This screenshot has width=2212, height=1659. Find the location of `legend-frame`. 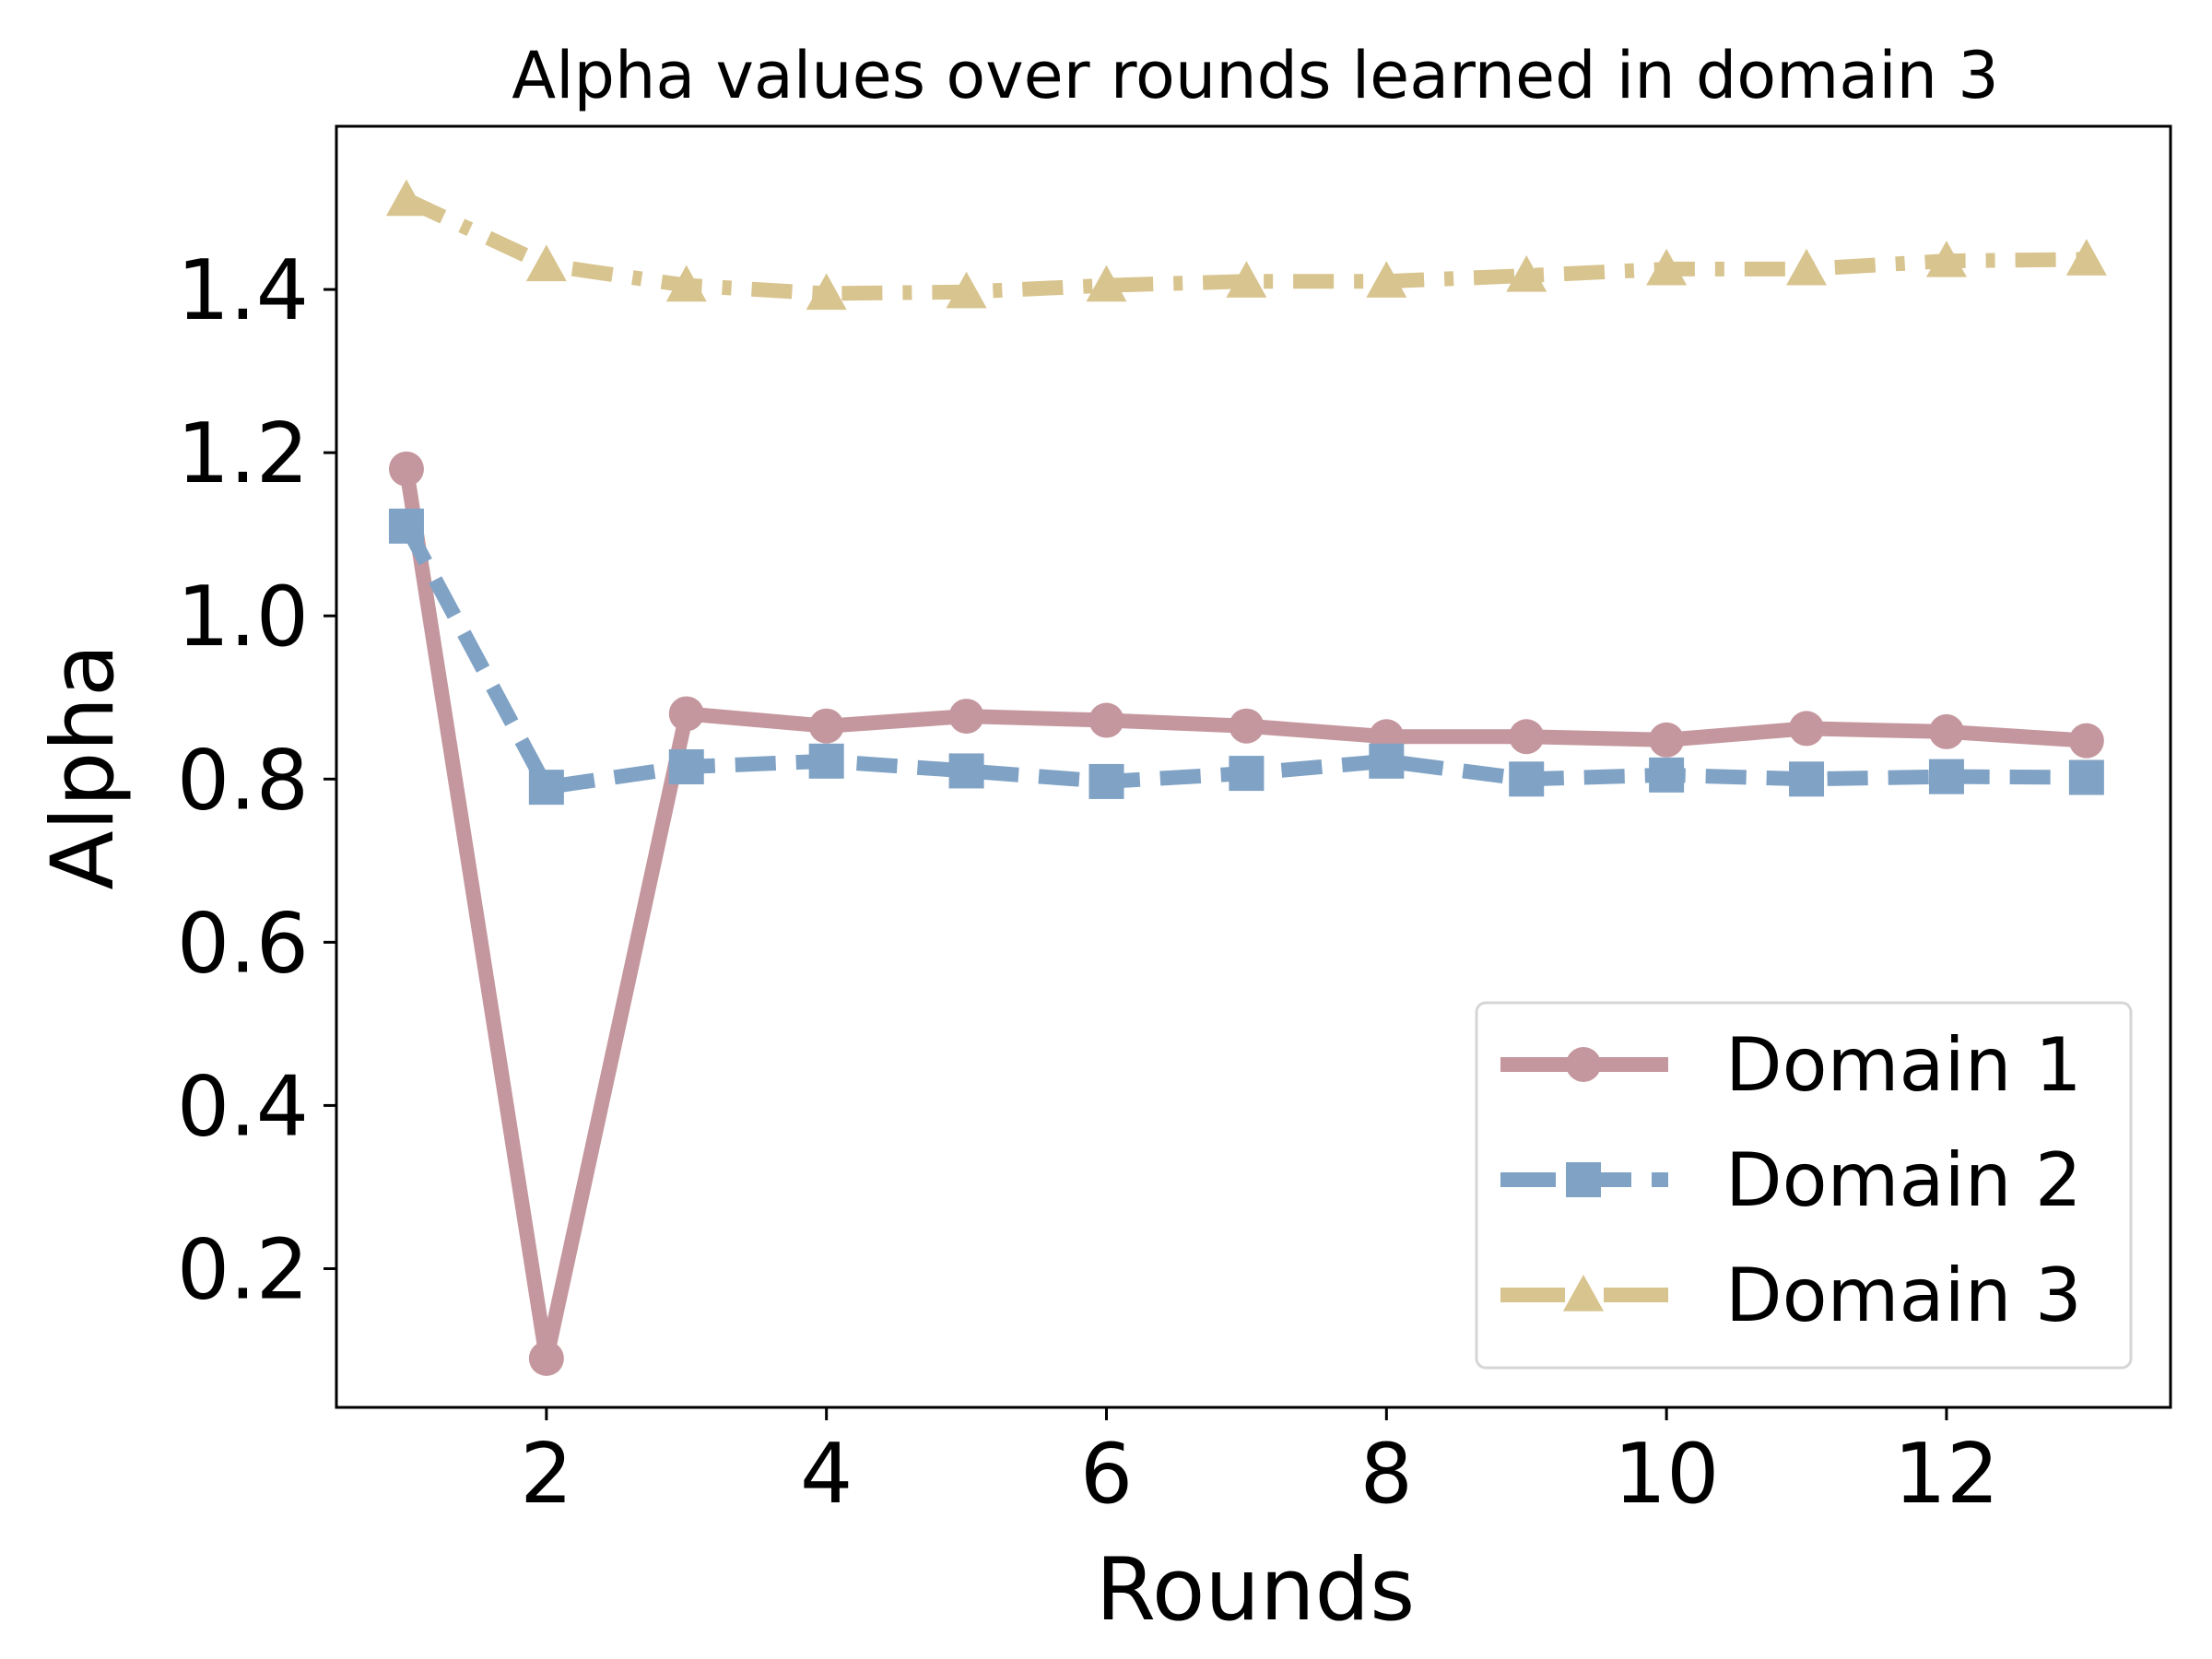

legend-frame is located at coordinates (1804, 1185).